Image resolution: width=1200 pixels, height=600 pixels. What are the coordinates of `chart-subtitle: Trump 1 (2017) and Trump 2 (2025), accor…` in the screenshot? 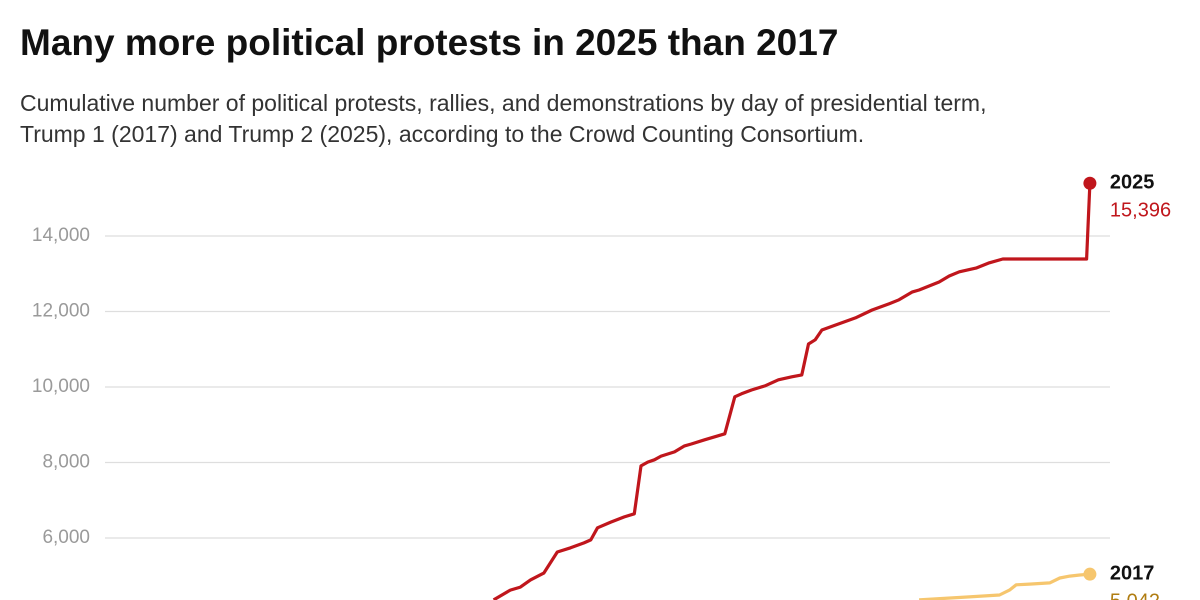 It's located at (442, 134).